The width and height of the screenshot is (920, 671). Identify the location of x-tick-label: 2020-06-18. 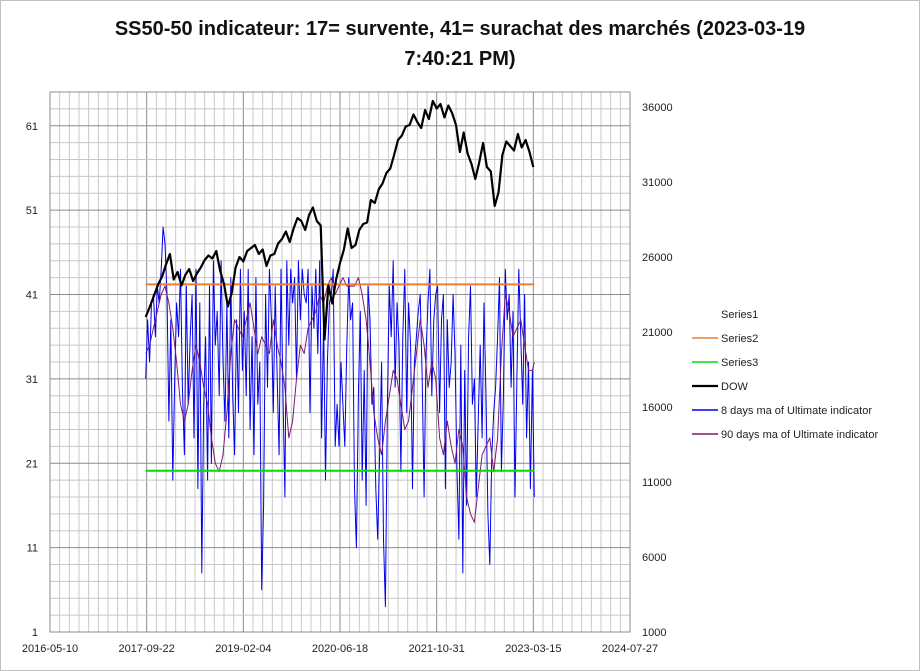
(340, 649).